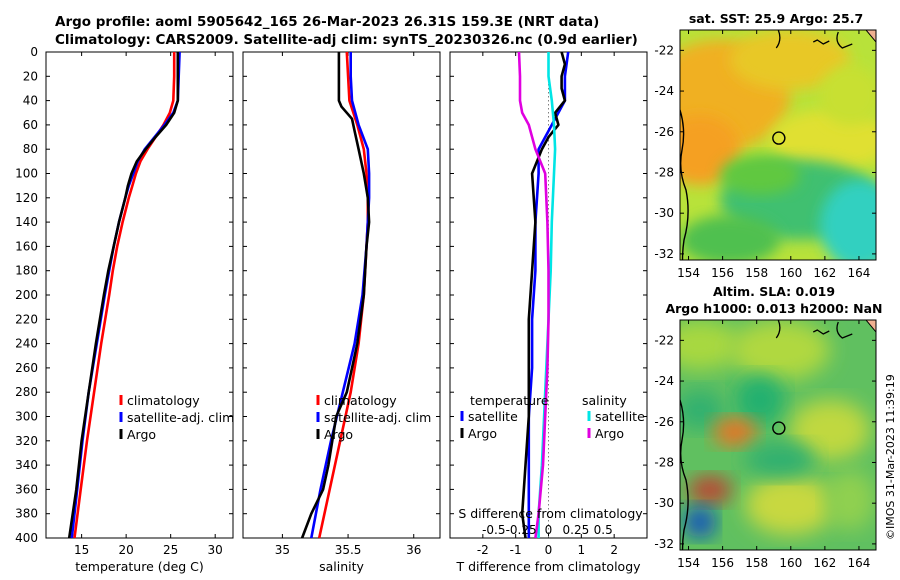  What do you see at coordinates (34, 52) in the screenshot?
I see `y-tick-label: 0` at bounding box center [34, 52].